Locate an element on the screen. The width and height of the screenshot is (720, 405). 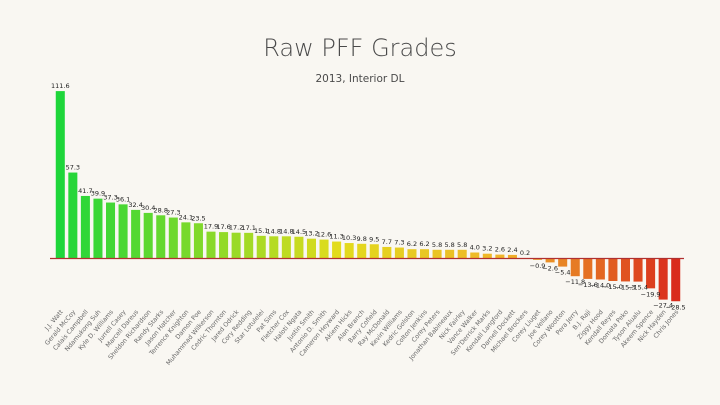
bar-value-label: 13.2 is located at coordinates (311, 234).